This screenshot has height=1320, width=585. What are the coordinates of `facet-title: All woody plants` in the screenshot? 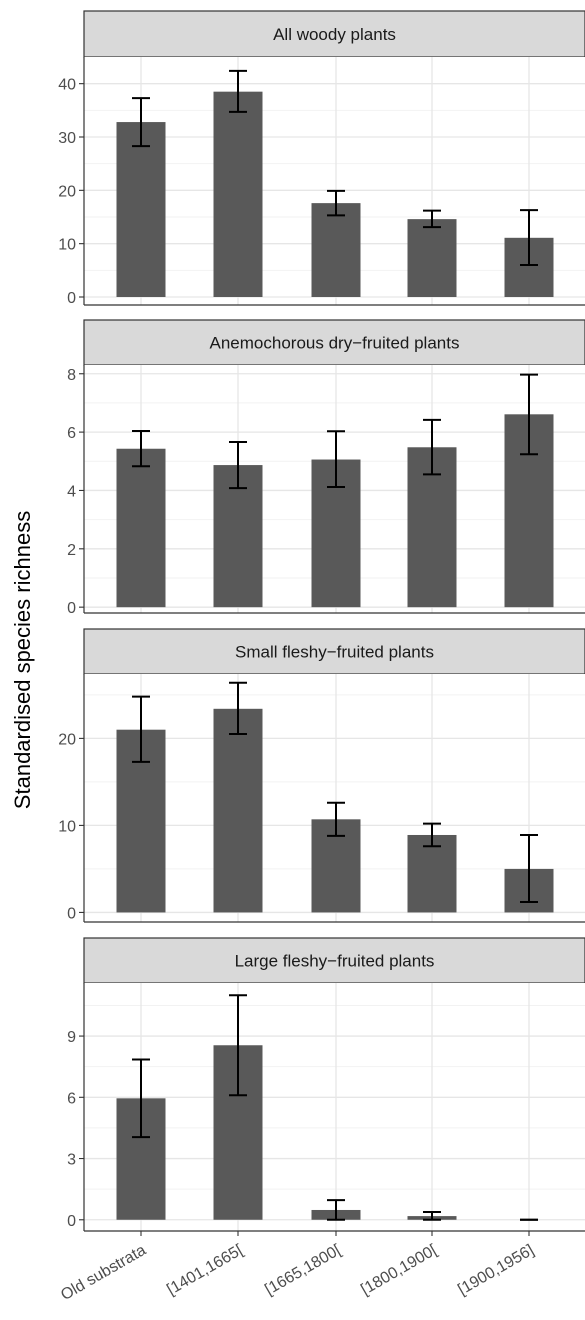 It's located at (334, 34).